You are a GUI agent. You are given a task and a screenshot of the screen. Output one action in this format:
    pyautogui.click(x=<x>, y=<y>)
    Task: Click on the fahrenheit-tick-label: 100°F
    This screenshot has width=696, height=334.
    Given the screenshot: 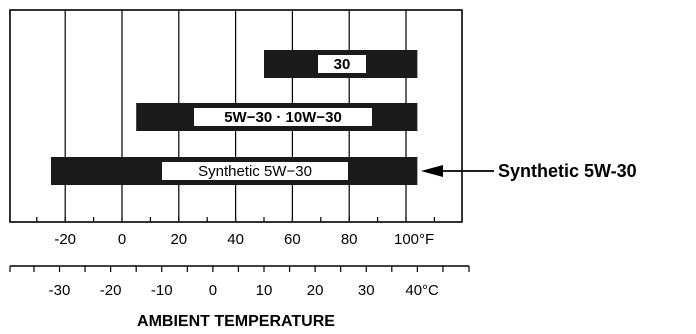 What is the action you would take?
    pyautogui.click(x=414, y=239)
    